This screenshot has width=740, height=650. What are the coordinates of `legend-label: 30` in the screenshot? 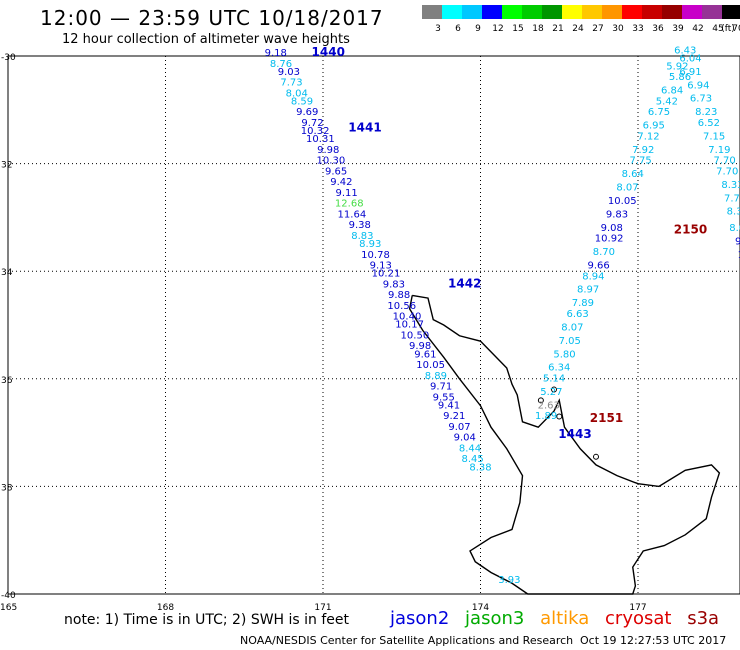 It's located at (618, 29).